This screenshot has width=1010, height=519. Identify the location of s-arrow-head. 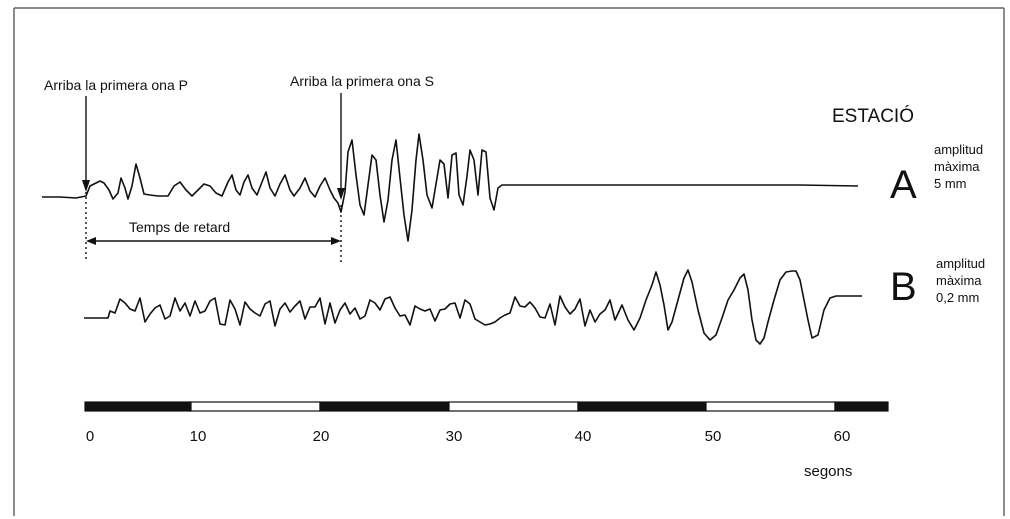
(341, 194).